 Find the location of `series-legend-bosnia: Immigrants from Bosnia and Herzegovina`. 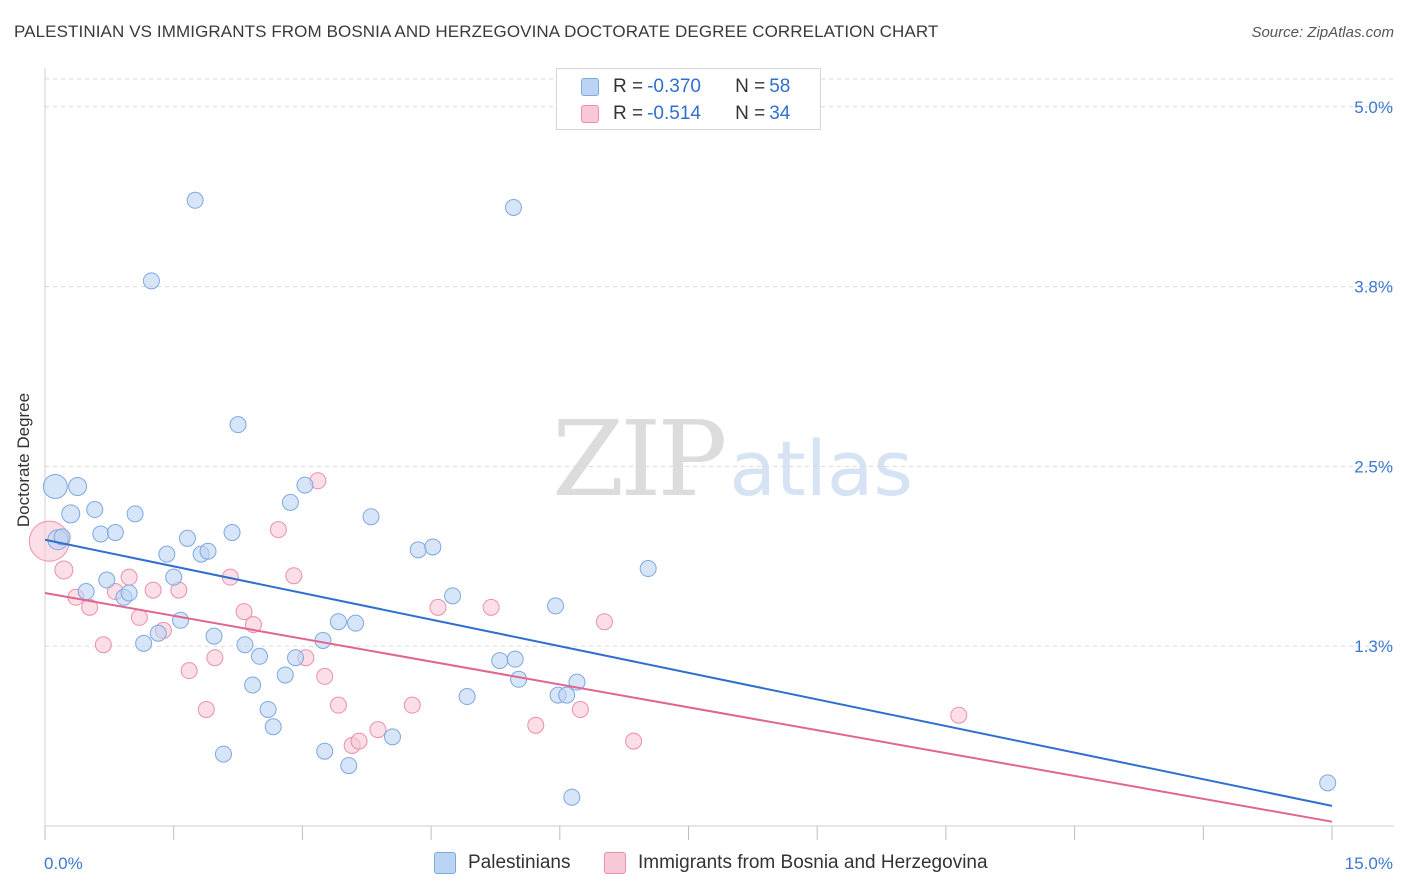

series-legend-bosnia: Immigrants from Bosnia and Herzegovina is located at coordinates (796, 863).